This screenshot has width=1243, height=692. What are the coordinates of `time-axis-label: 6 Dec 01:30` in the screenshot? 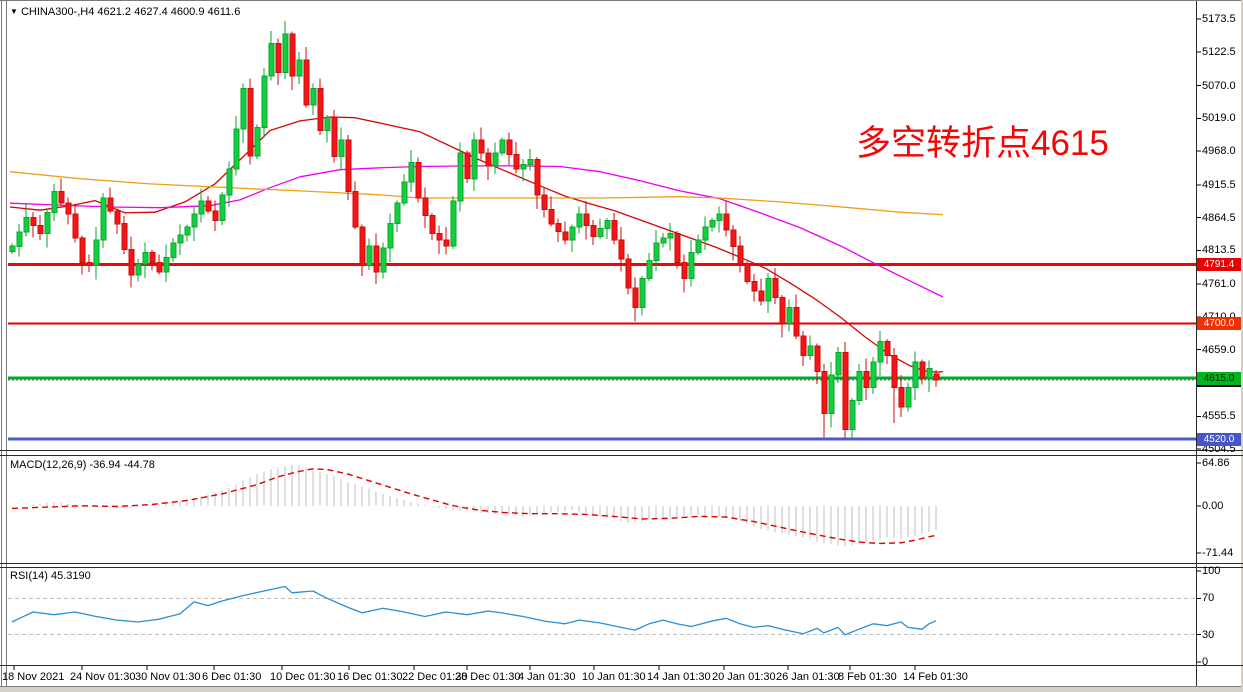 It's located at (232, 677).